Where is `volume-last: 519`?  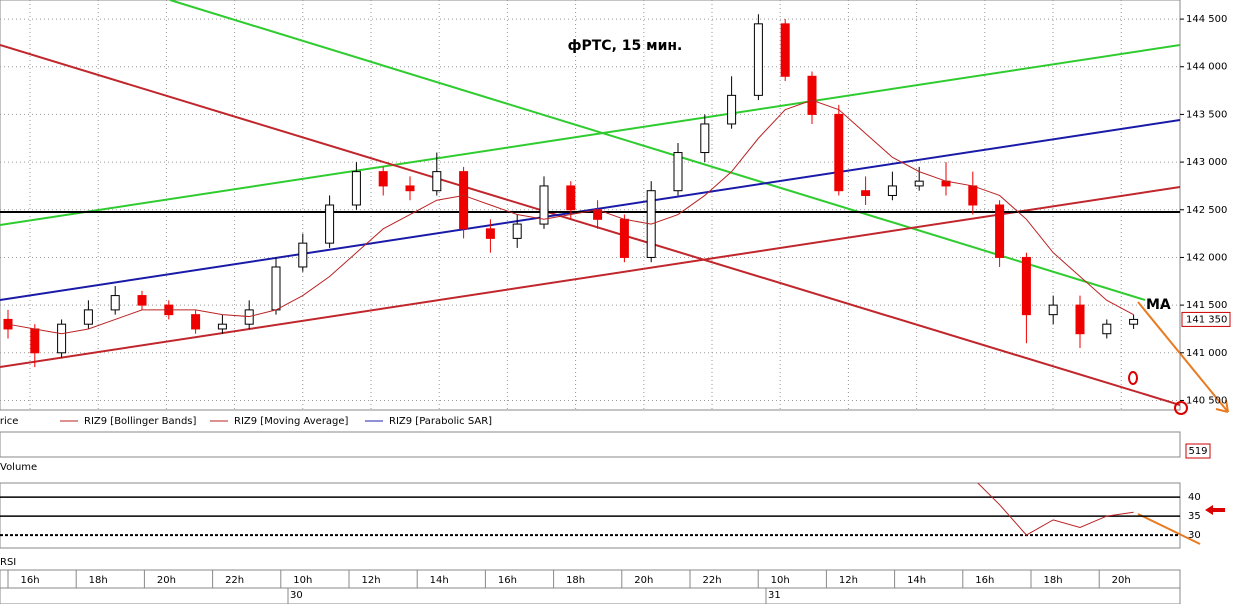 volume-last: 519 is located at coordinates (1197, 451).